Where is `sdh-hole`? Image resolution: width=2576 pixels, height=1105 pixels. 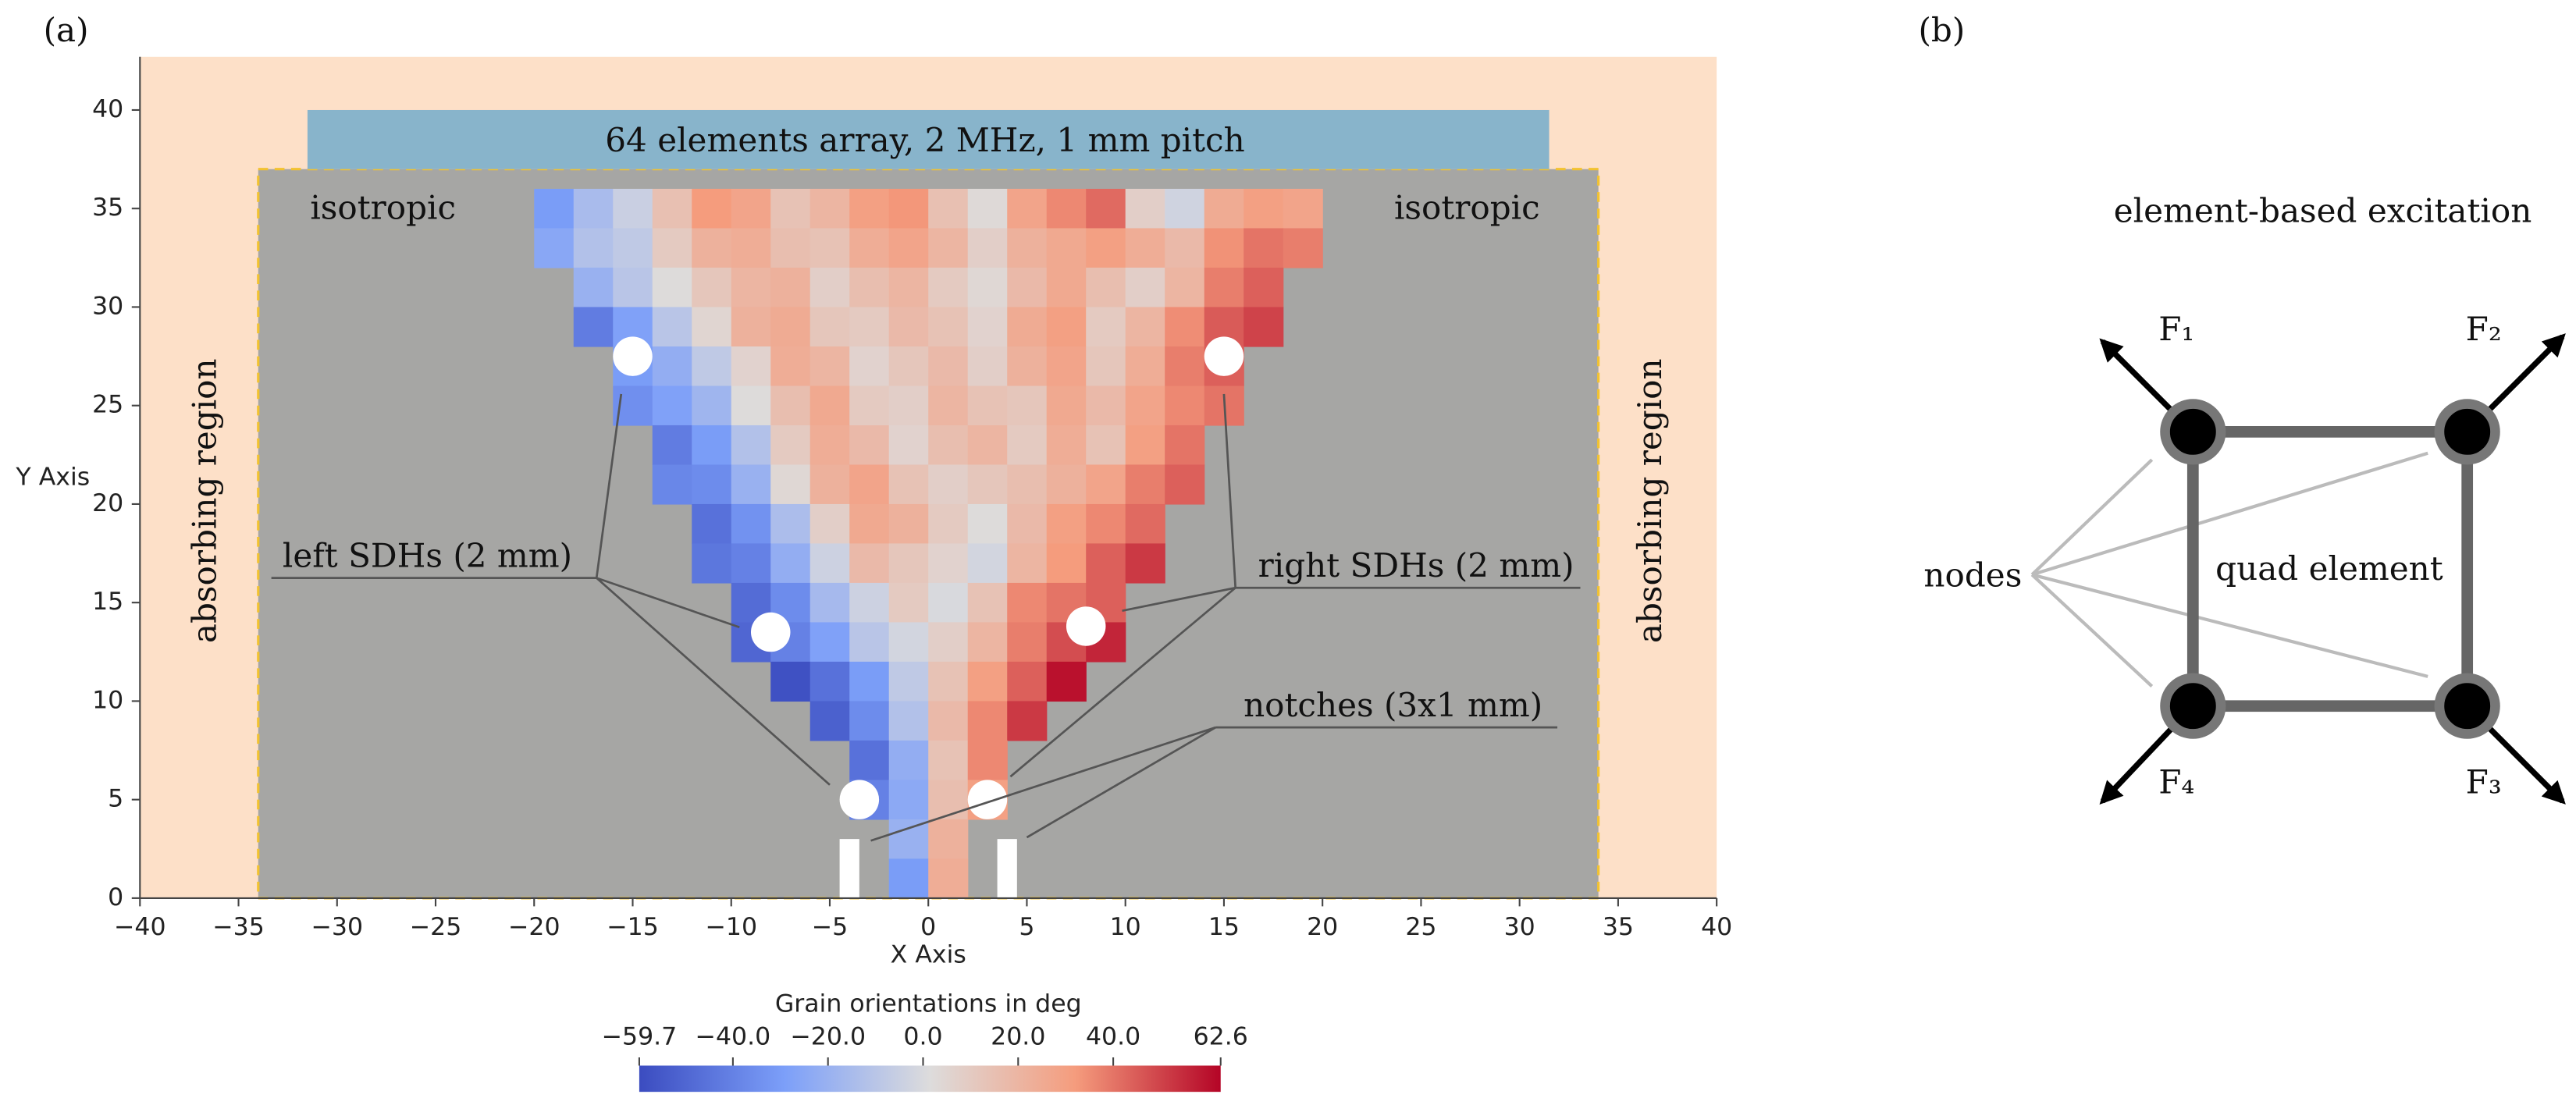
sdh-hole is located at coordinates (770, 632).